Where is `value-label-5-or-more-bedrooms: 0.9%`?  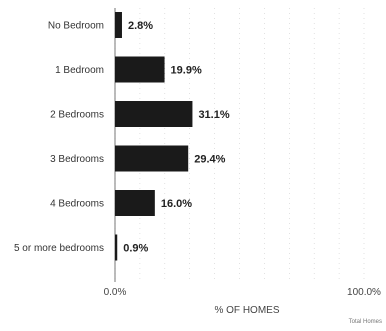
value-label-5-or-more-bedrooms: 0.9% is located at coordinates (135, 249).